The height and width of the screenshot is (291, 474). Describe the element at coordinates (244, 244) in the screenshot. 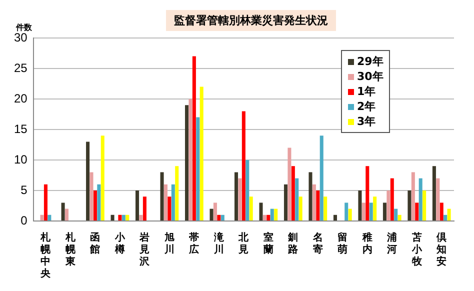

I see `x-tick-label: 北見` at that location.